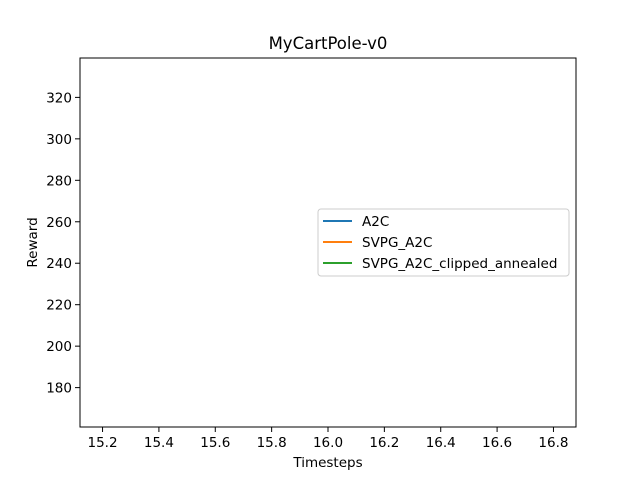 The width and height of the screenshot is (640, 484). Describe the element at coordinates (497, 443) in the screenshot. I see `x-tick-label: 16.6` at that location.